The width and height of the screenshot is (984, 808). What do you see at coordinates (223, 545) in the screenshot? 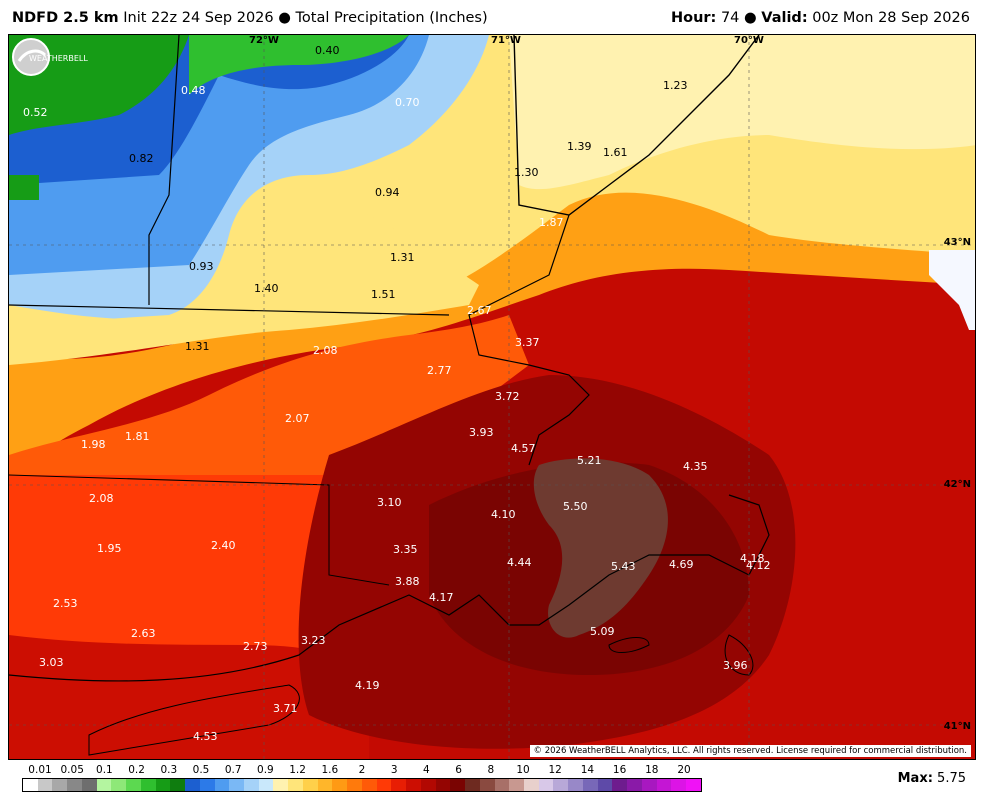
I see `precip-value-label: 2.40` at bounding box center [223, 545].